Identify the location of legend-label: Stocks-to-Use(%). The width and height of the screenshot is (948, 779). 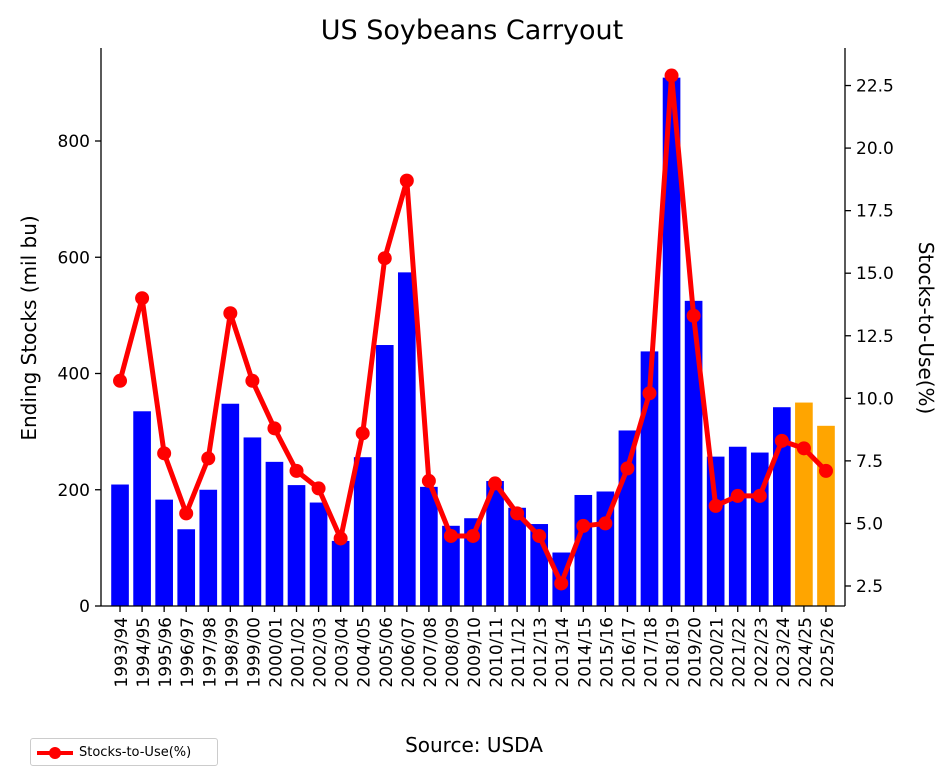
(135, 752).